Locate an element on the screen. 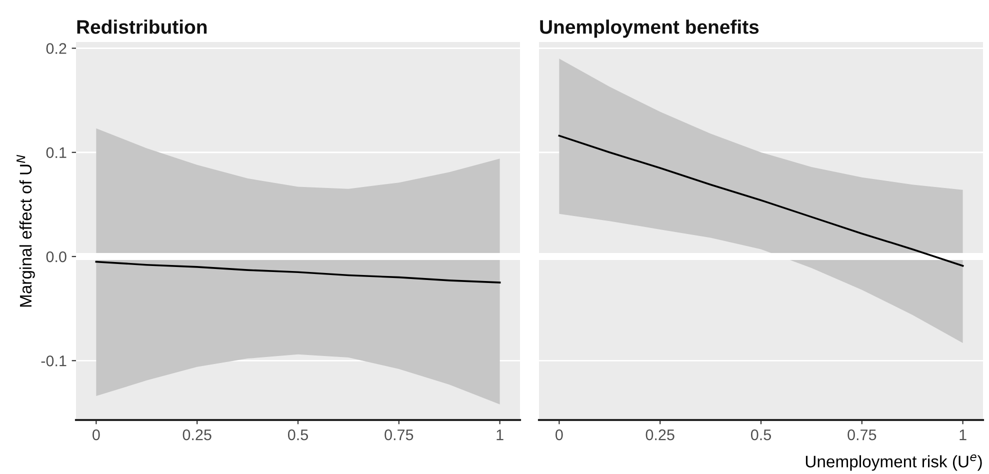 This screenshot has height=474, width=989. chart-title: Unemployment benefits is located at coordinates (649, 29).